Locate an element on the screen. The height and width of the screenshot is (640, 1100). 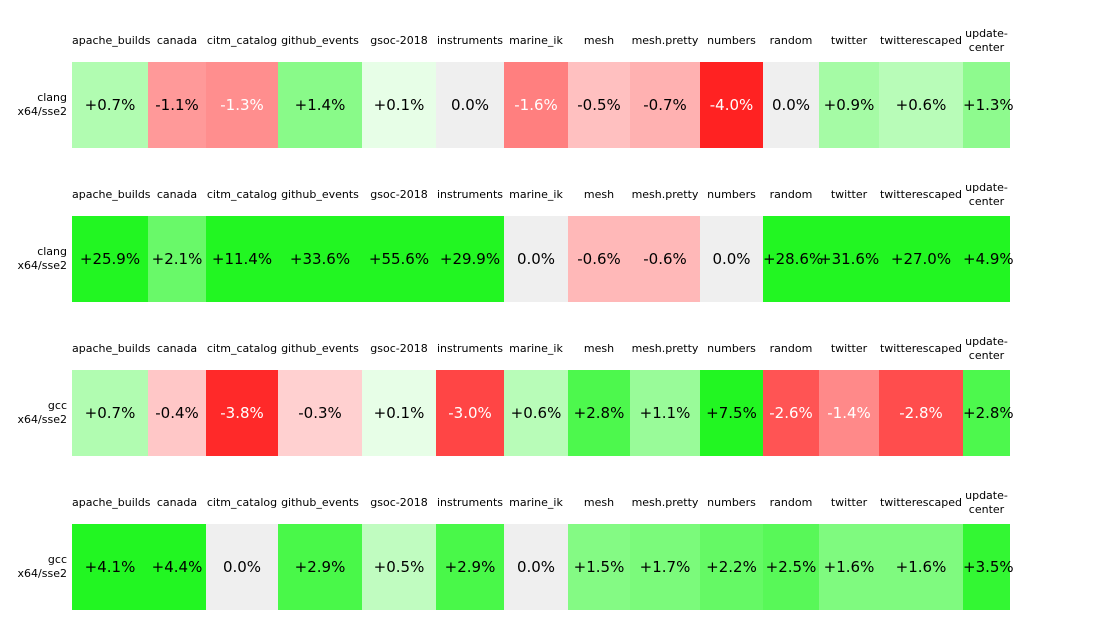
heatmap-cell: +4.9% is located at coordinates (988, 259).